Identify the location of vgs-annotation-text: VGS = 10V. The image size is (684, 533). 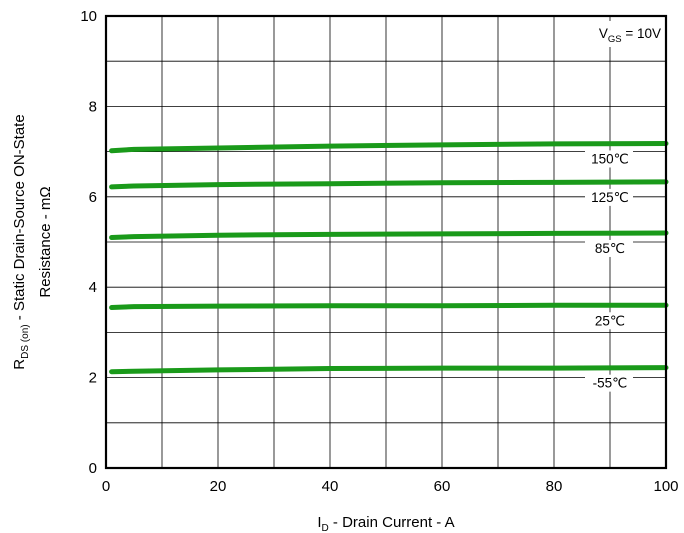
(630, 35).